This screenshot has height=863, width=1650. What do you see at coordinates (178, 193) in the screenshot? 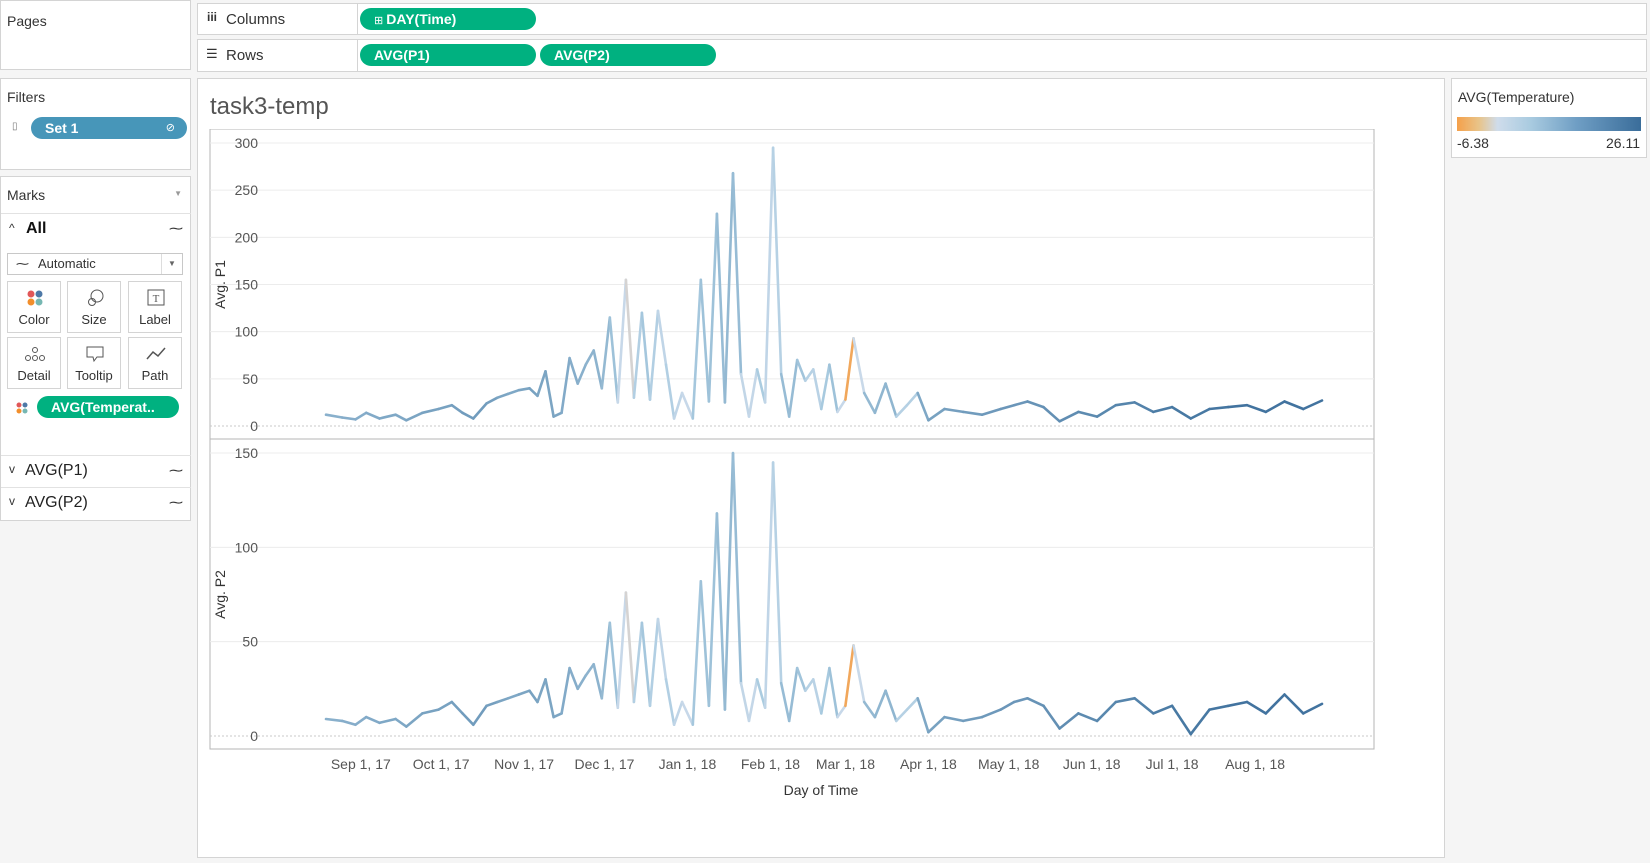
I see `marks-menu-icon: ▼` at bounding box center [178, 193].